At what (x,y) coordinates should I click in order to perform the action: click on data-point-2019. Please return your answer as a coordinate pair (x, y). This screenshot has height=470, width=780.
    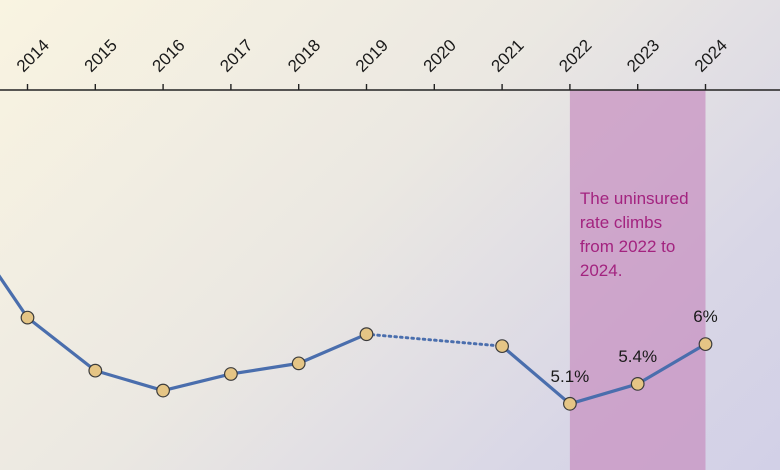
    Looking at the image, I should click on (366, 334).